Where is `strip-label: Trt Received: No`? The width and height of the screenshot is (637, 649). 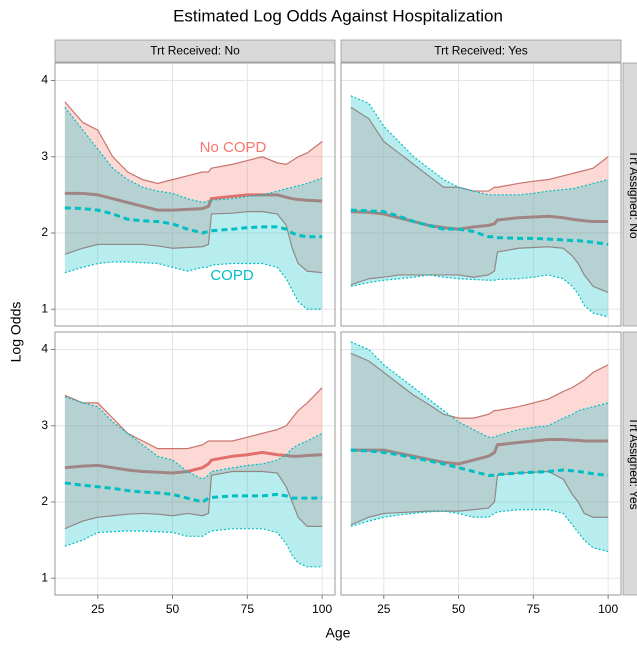
strip-label: Trt Received: No is located at coordinates (195, 51).